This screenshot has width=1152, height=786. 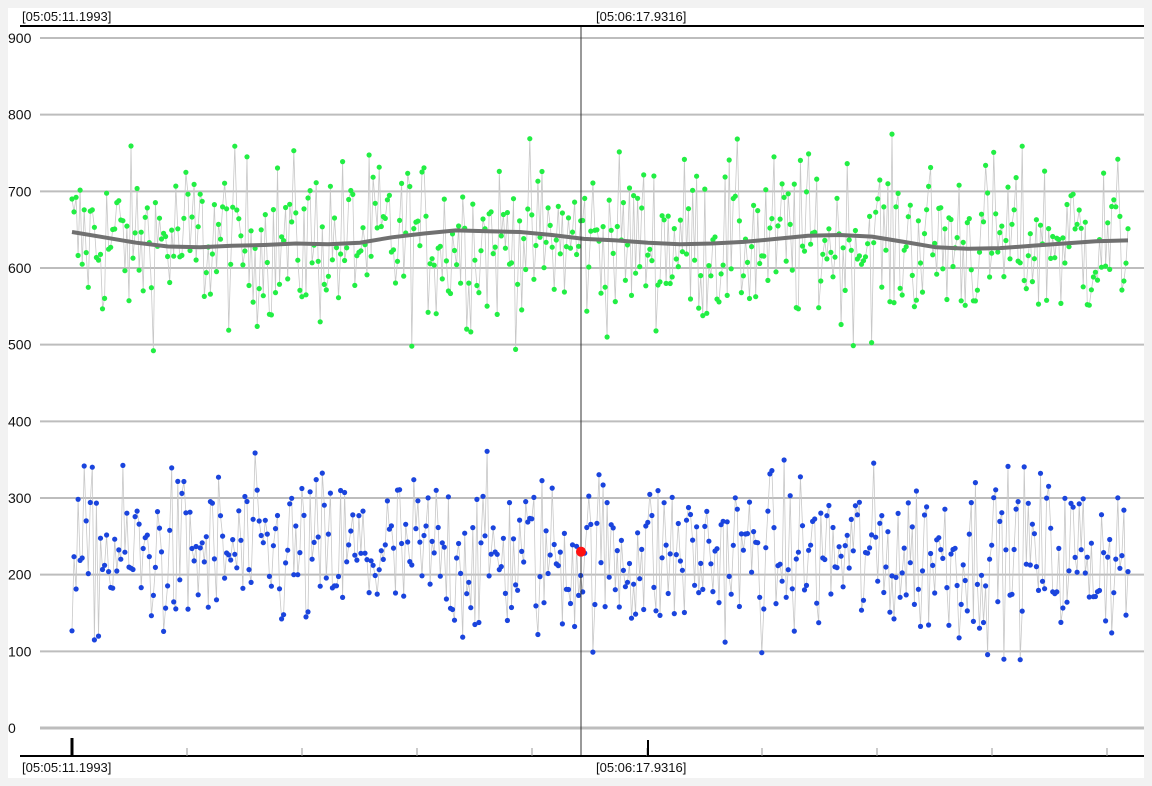 I want to click on y-tick-label-0: 0, so click(x=12, y=728).